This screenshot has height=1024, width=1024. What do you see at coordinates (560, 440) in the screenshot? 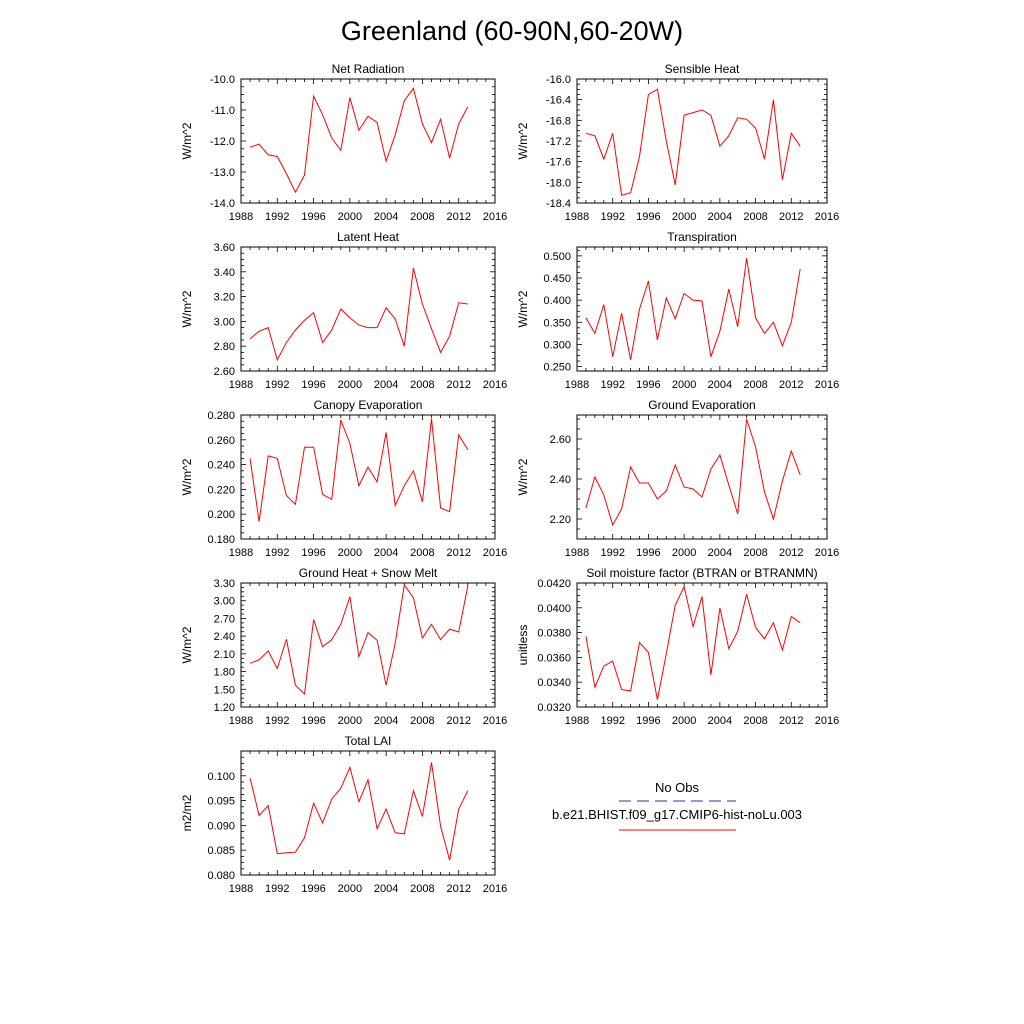
I see `panel-6-ytick-label: 2.60` at bounding box center [560, 440].